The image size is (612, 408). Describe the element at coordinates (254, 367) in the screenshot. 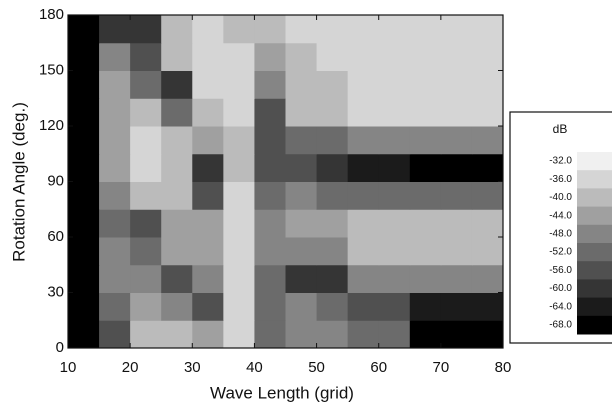

I see `x-tick-label: 40` at that location.